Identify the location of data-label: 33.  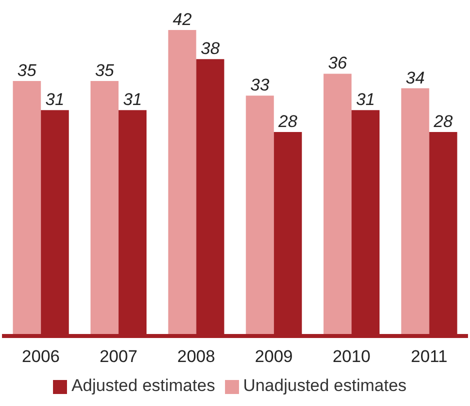
(260, 85).